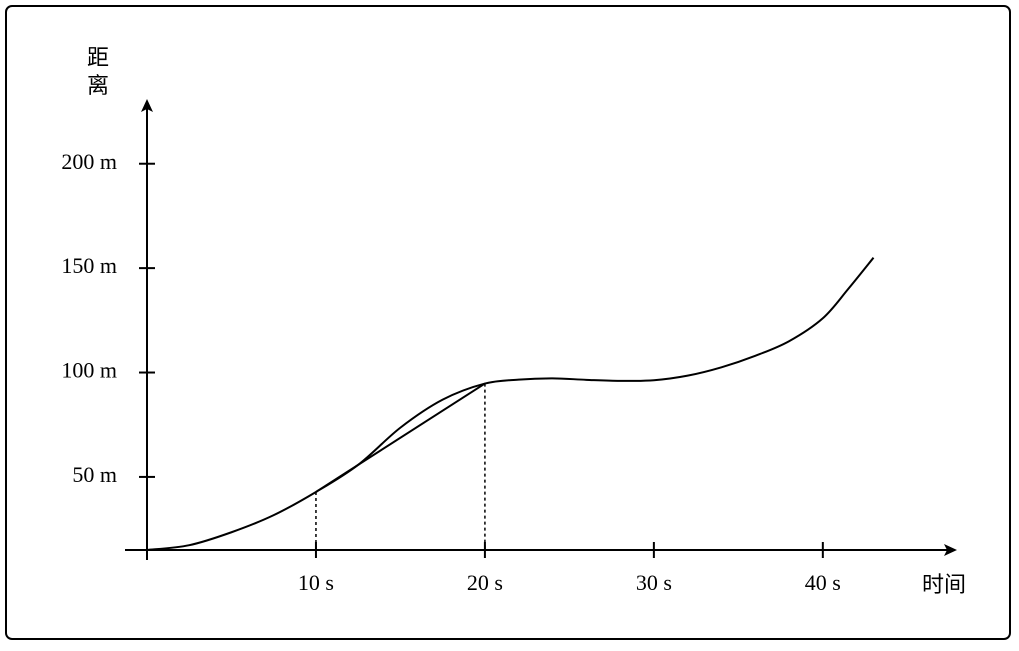 The width and height of the screenshot is (1019, 651). What do you see at coordinates (950, 550) in the screenshot?
I see `x-arrow` at bounding box center [950, 550].